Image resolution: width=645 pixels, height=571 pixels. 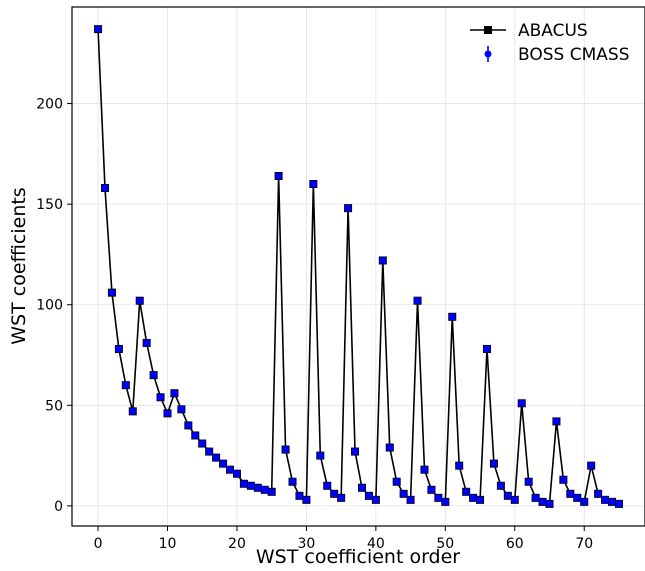 What do you see at coordinates (358, 557) in the screenshot?
I see `x-axis-label: WST coefficient order` at bounding box center [358, 557].